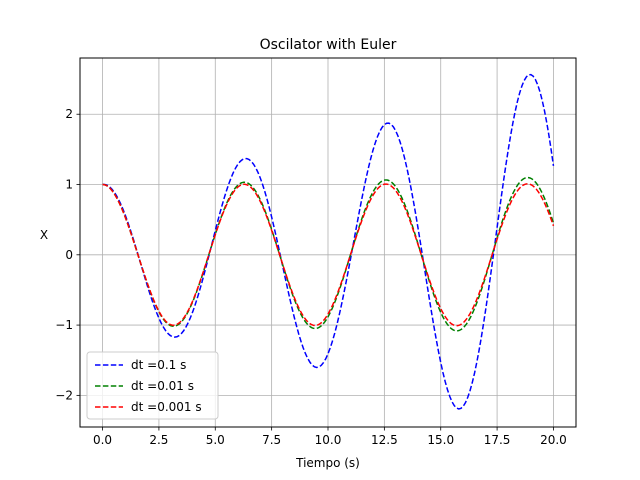  I want to click on x-tick-label: 7.5, so click(271, 440).